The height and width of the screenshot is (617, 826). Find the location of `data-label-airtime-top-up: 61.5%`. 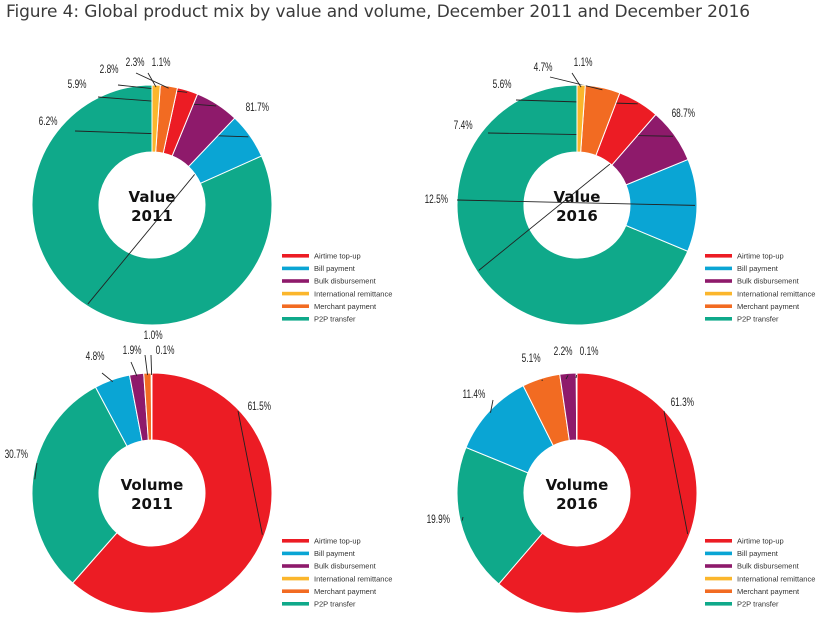

data-label-airtime-top-up: 61.5% is located at coordinates (260, 407).